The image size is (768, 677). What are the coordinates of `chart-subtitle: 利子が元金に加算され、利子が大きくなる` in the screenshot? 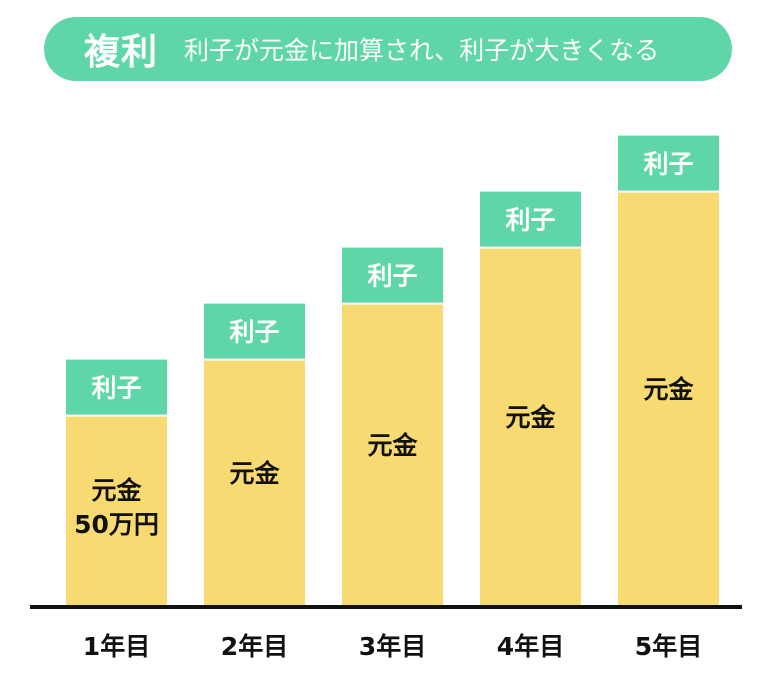 It's located at (422, 50).